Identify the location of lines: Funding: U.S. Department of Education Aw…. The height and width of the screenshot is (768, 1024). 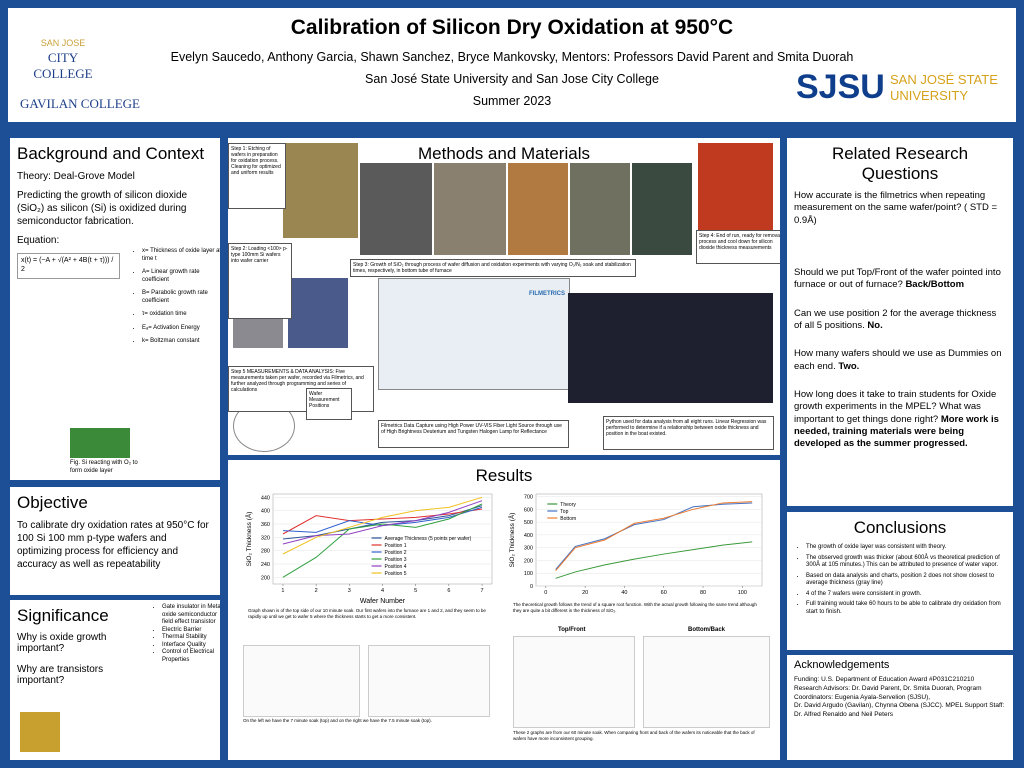
(900, 698).